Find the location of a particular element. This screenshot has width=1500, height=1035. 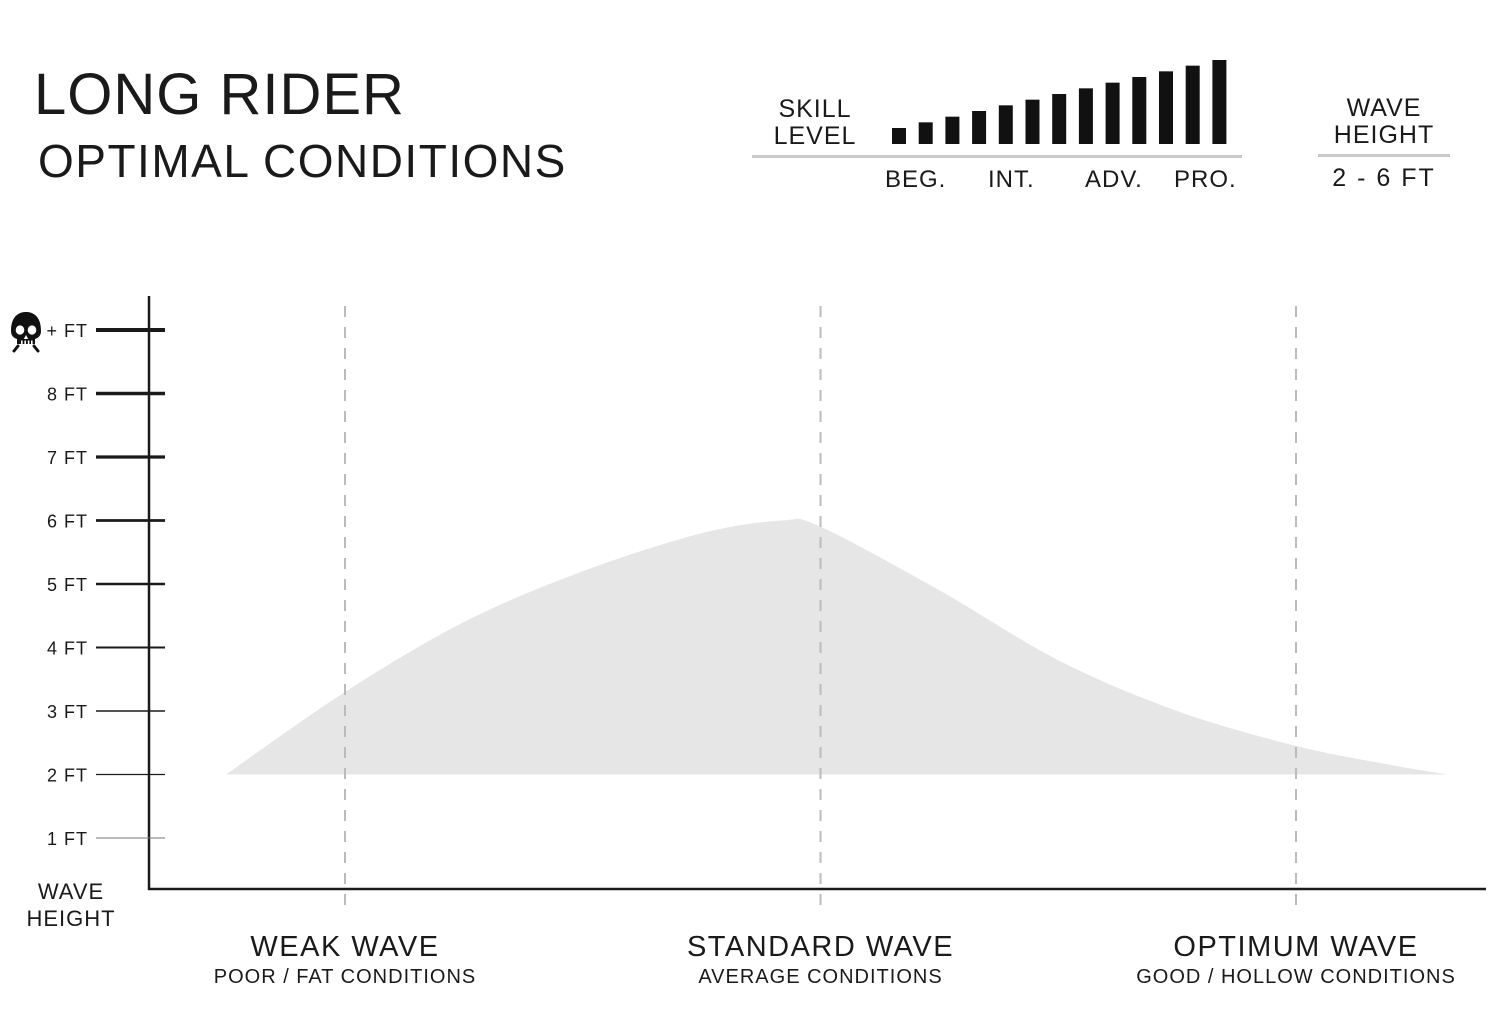

y-axis-label-line2: HEIGHT is located at coordinates (70, 918).